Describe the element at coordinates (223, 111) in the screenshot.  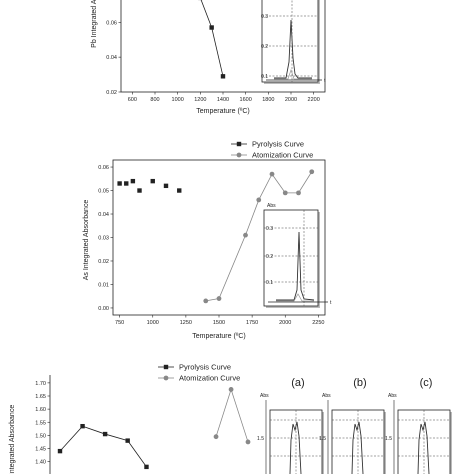
I see `pb-xaxis-label: Temperature (ºC)` at that location.